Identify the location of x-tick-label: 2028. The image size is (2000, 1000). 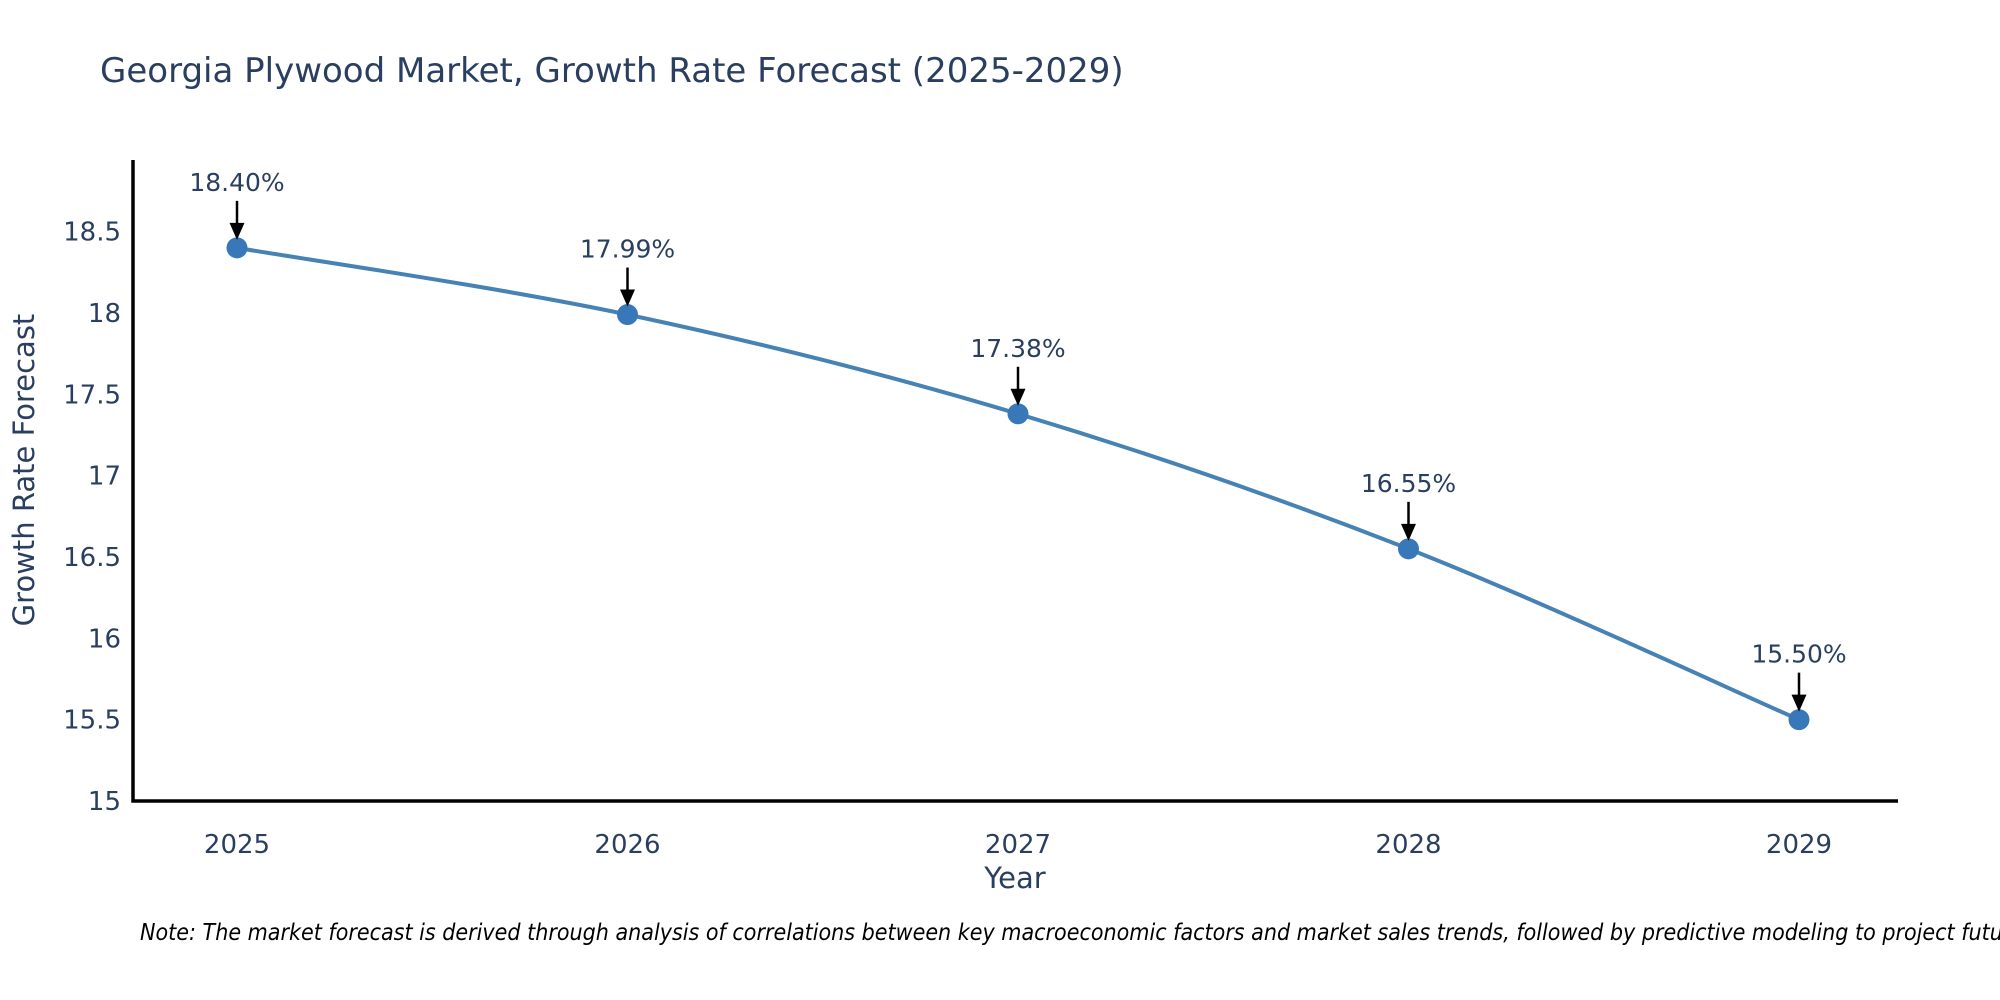
(1408, 845).